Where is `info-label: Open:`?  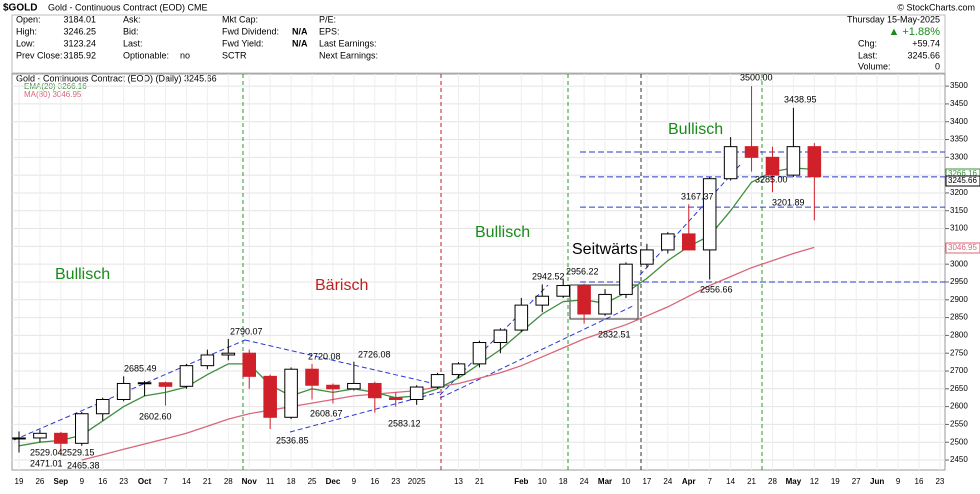
info-label: Open: is located at coordinates (28, 19).